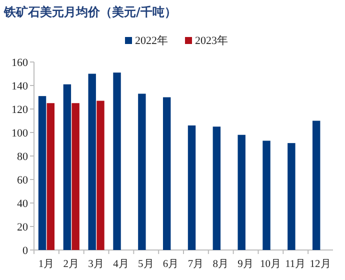  Describe the element at coordinates (22, 227) in the screenshot. I see `y-tick-label: 20` at that location.